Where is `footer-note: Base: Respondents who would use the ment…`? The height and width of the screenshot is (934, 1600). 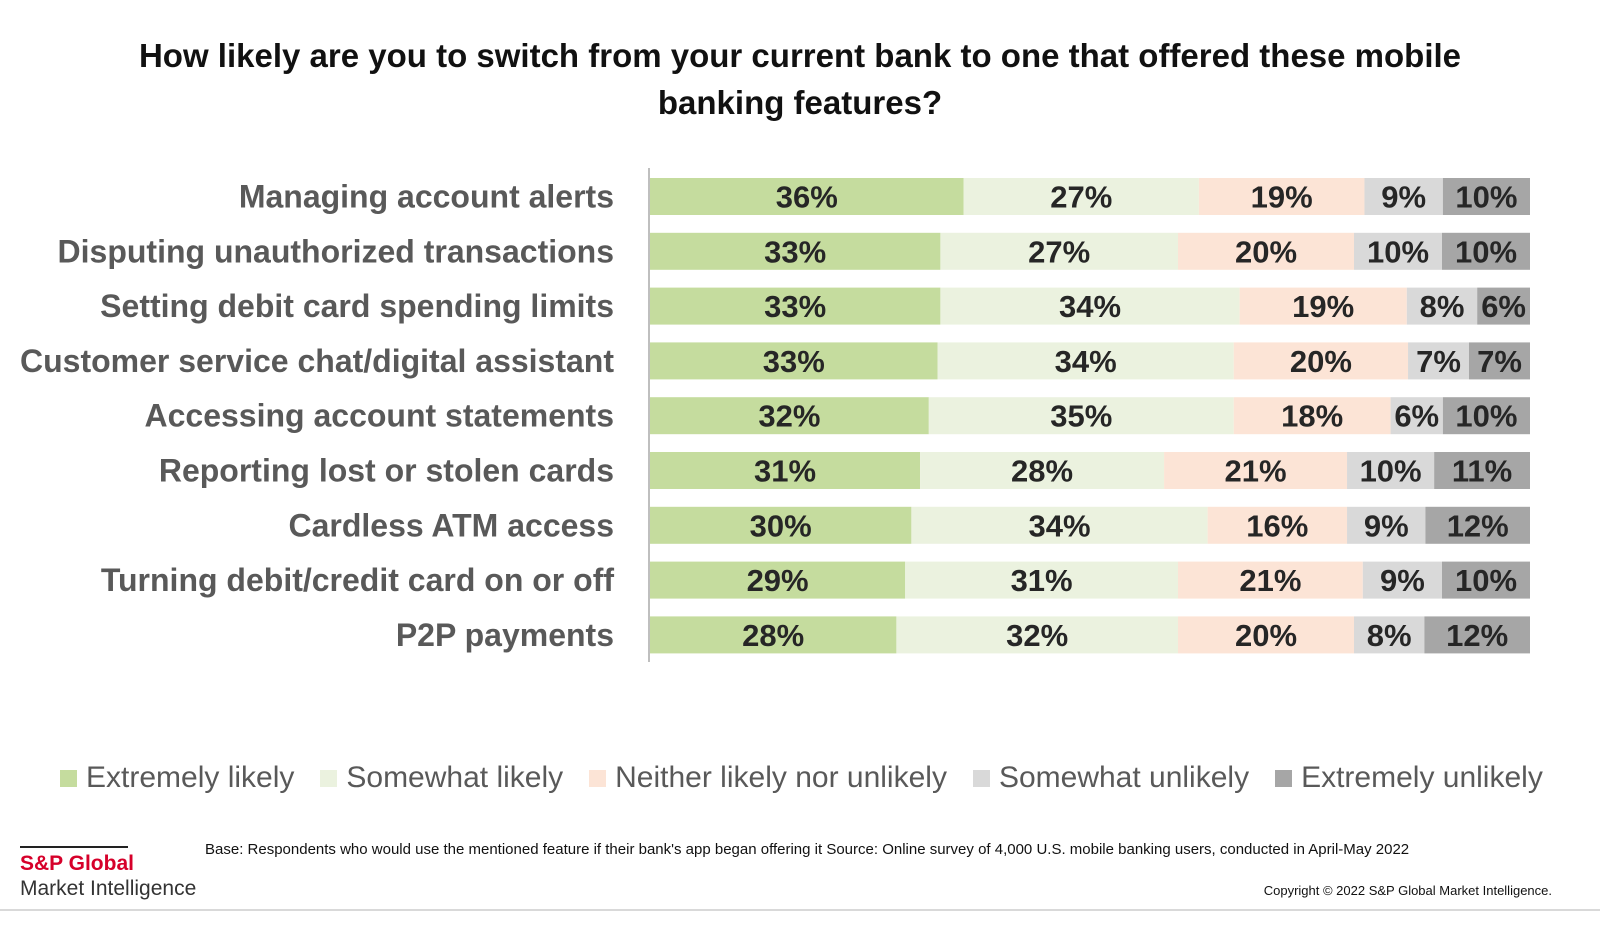
footer-note: Base: Respondents who would use the ment… is located at coordinates (807, 849).